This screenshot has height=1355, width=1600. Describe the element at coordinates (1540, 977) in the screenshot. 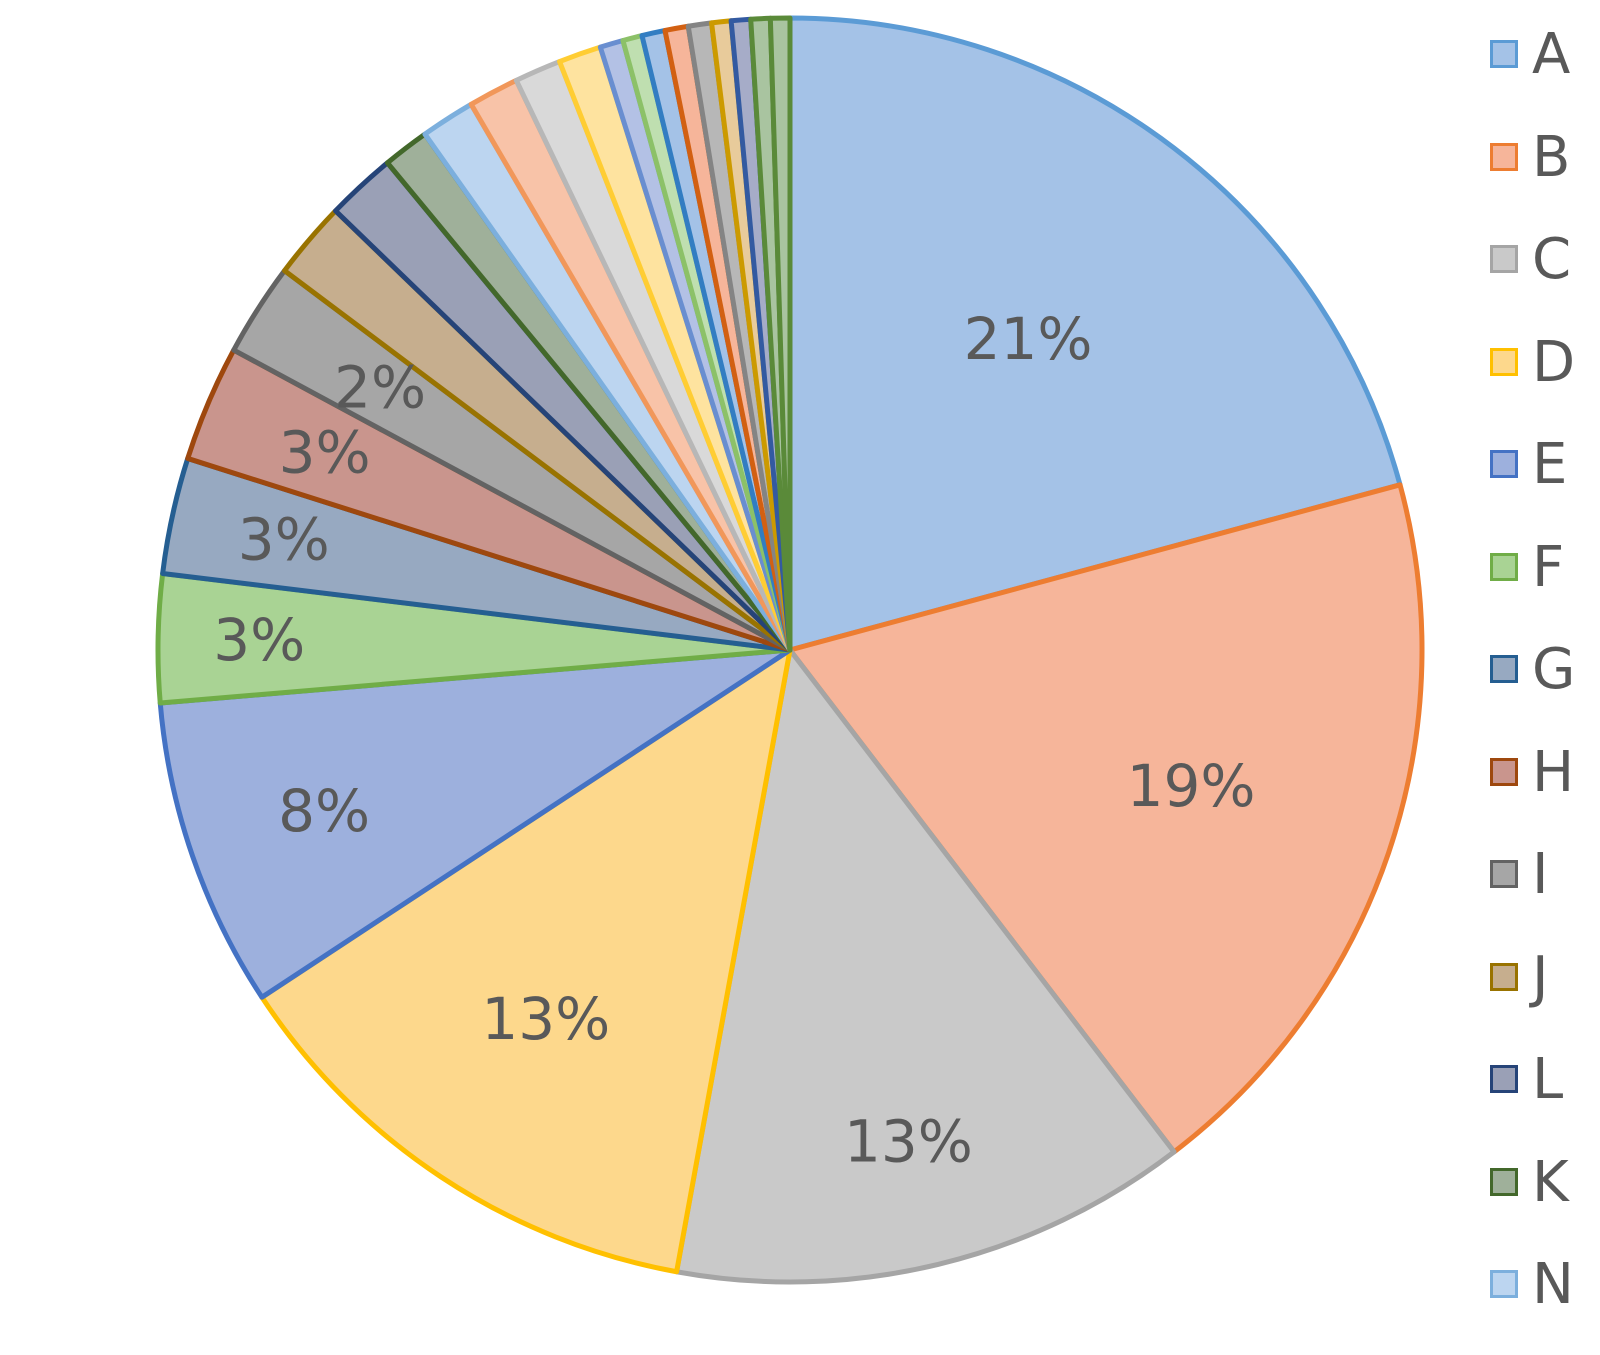

I see `legend-label-j: J` at that location.